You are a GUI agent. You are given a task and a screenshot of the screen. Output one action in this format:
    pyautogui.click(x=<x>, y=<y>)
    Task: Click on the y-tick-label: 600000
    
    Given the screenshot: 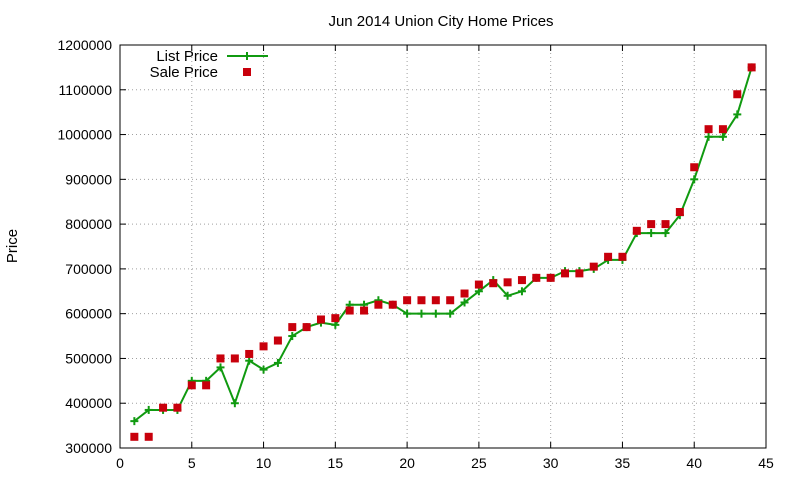 What is the action you would take?
    pyautogui.click(x=88, y=314)
    